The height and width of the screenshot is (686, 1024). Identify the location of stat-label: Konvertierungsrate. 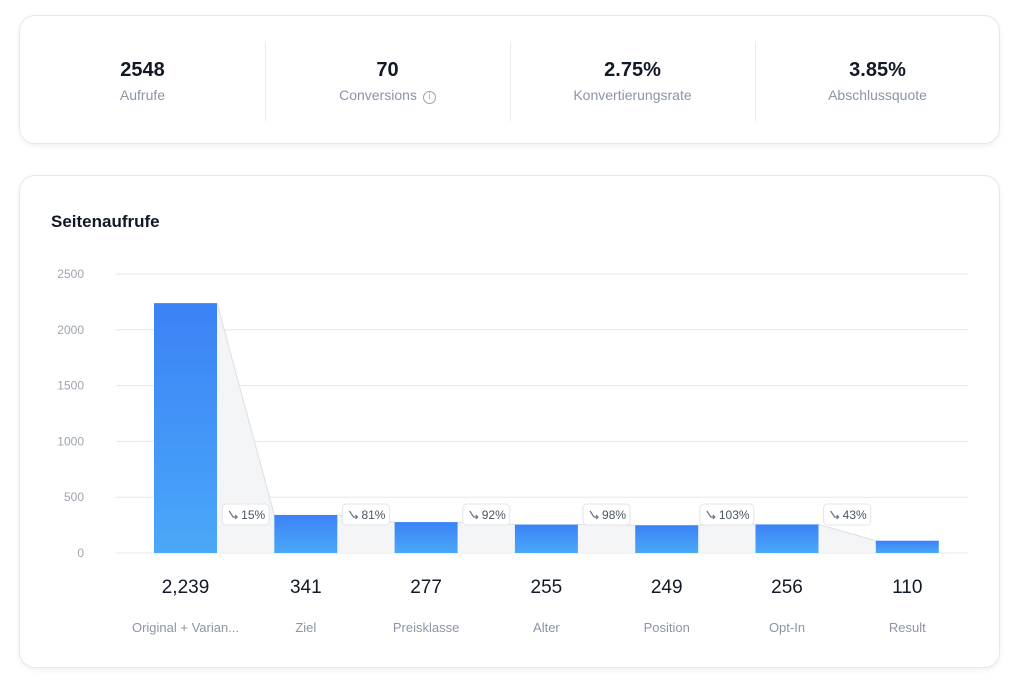
(632, 95).